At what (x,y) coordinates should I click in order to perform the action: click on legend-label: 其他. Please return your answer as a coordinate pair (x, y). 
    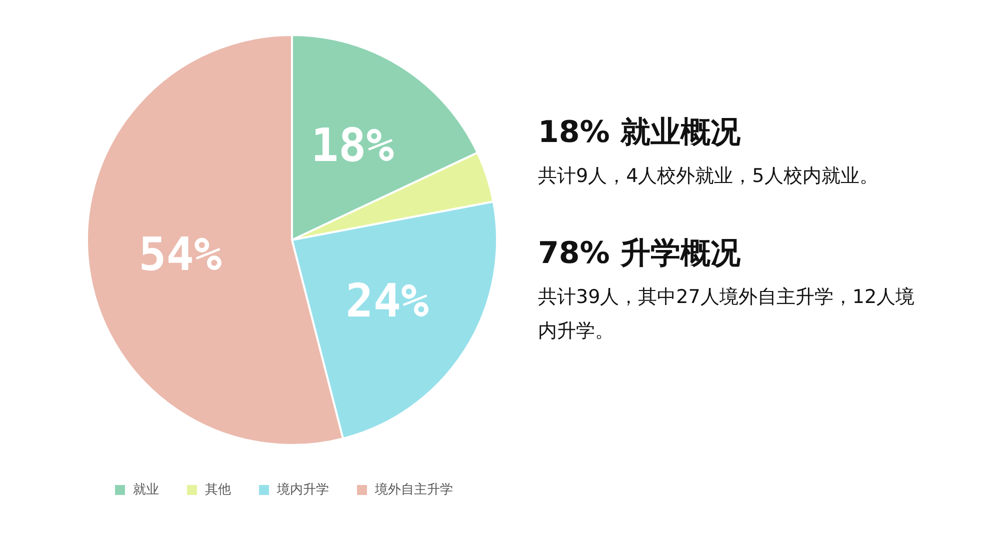
    Looking at the image, I should click on (218, 490).